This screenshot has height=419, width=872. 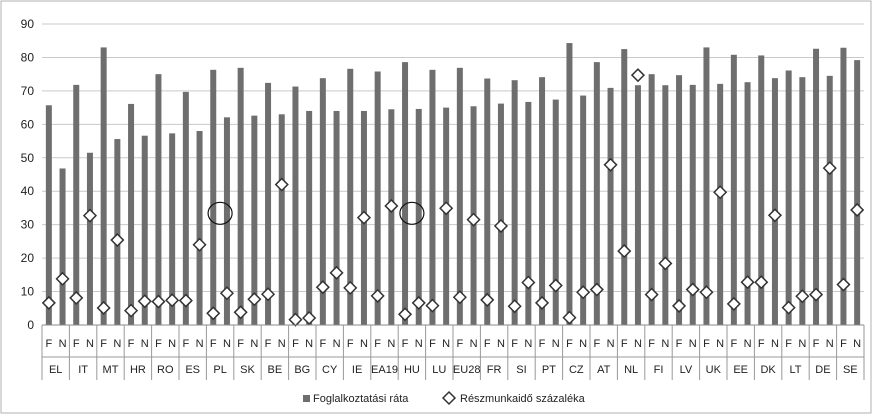 What do you see at coordinates (624, 187) in the screenshot?
I see `bar-nl-f` at bounding box center [624, 187].